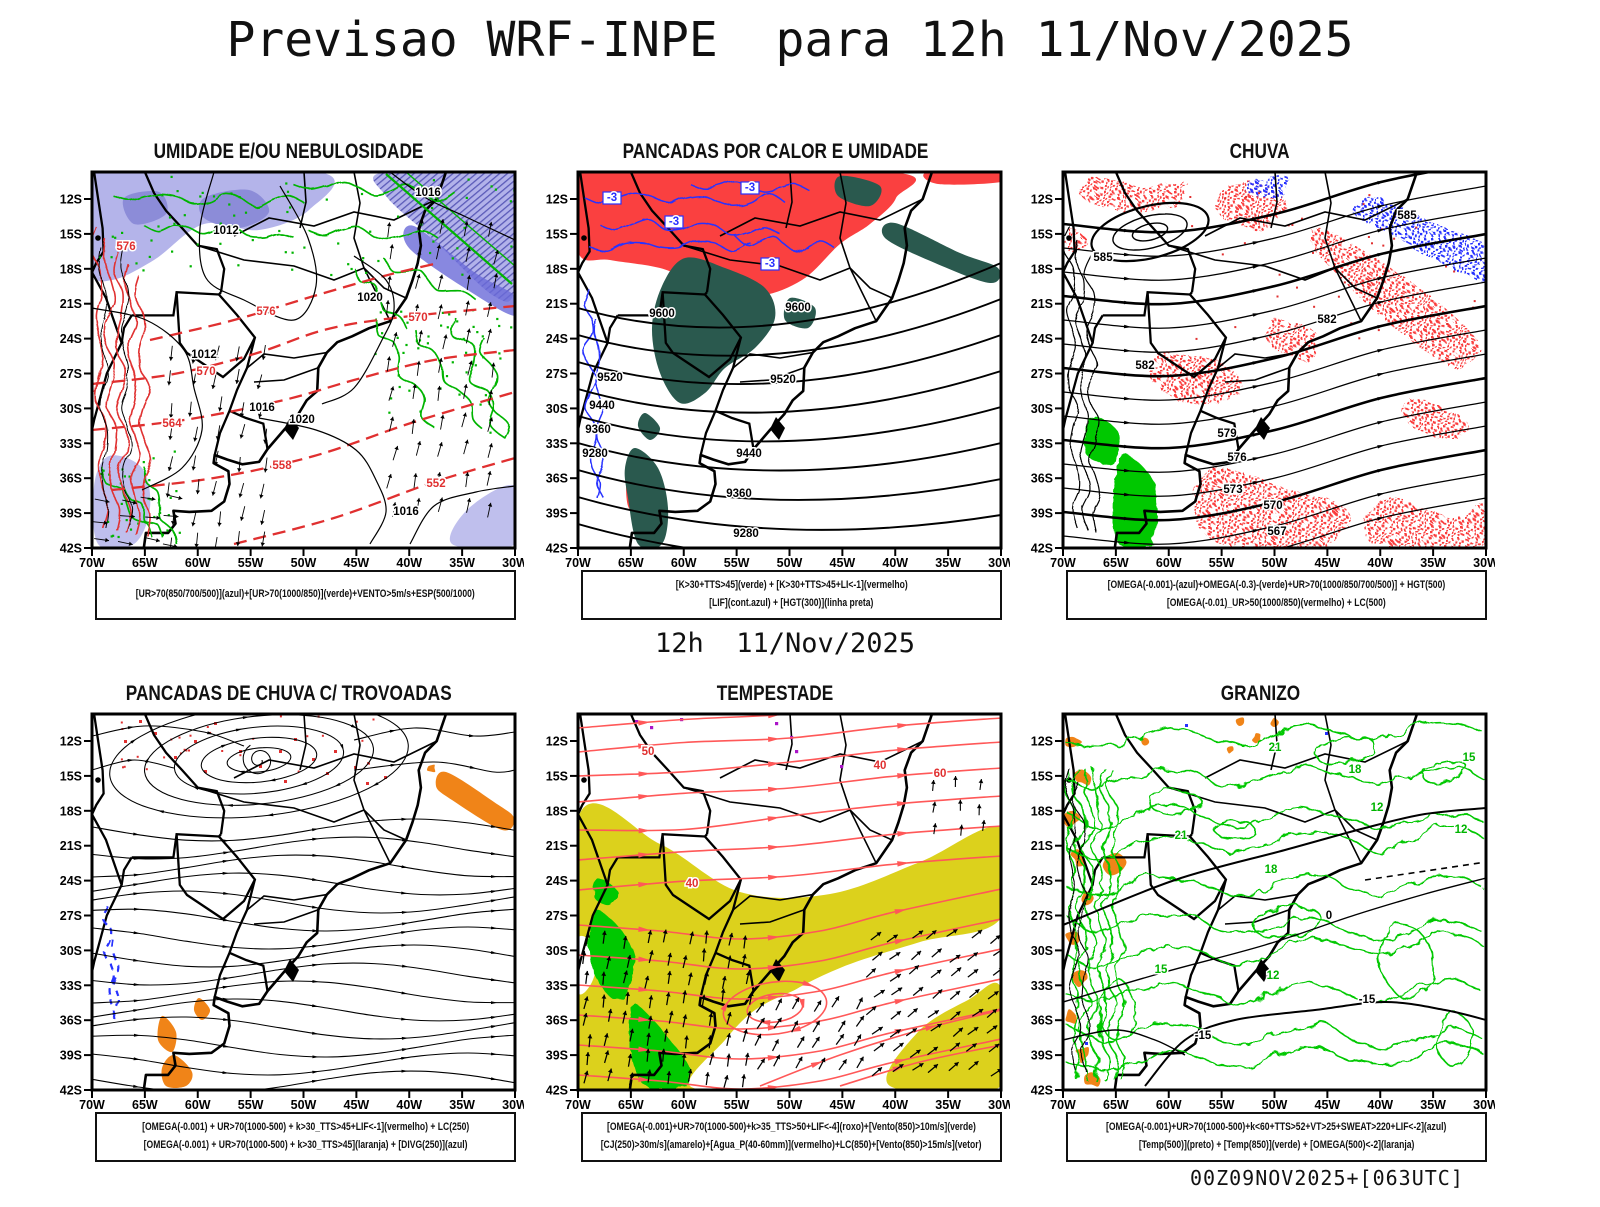  I want to click on svg-text: 18, so click(1271, 870).